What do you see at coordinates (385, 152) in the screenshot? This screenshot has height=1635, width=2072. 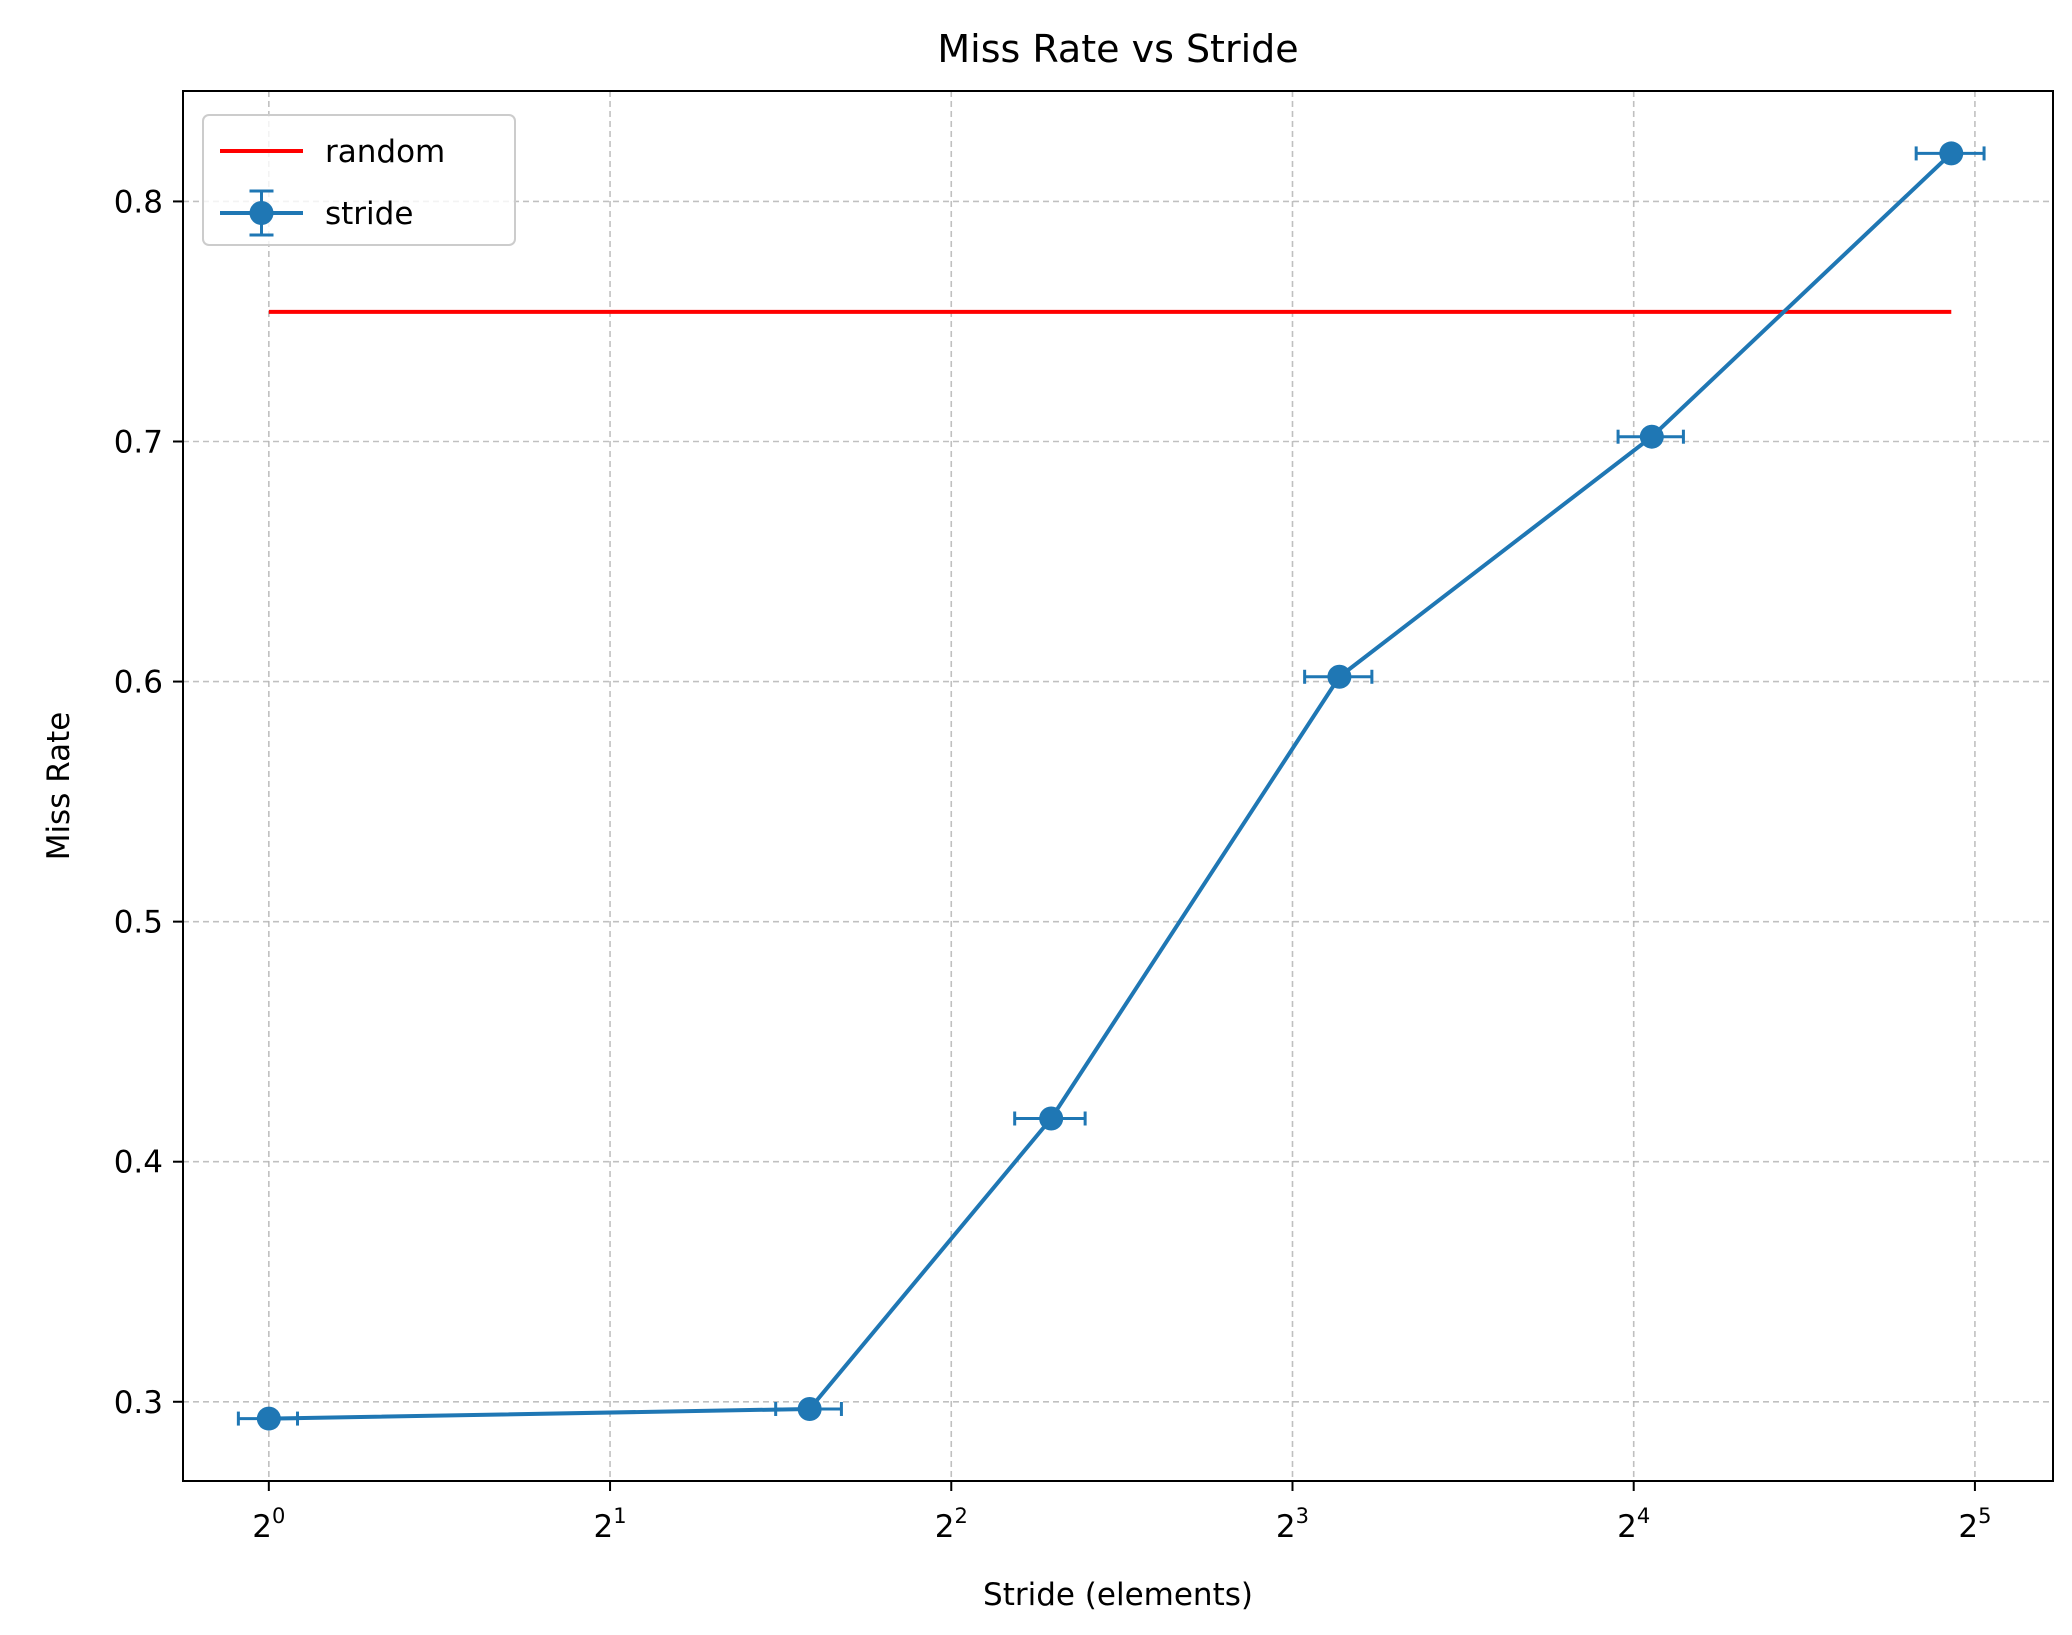 I see `legend-label-random: random` at bounding box center [385, 152].